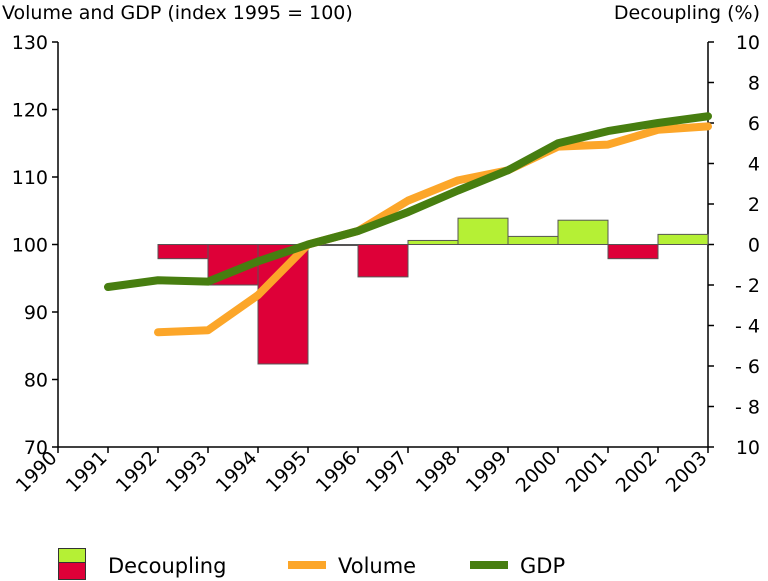 This screenshot has width=768, height=581. I want to click on x-tick-label: 1995, so click(287, 472).